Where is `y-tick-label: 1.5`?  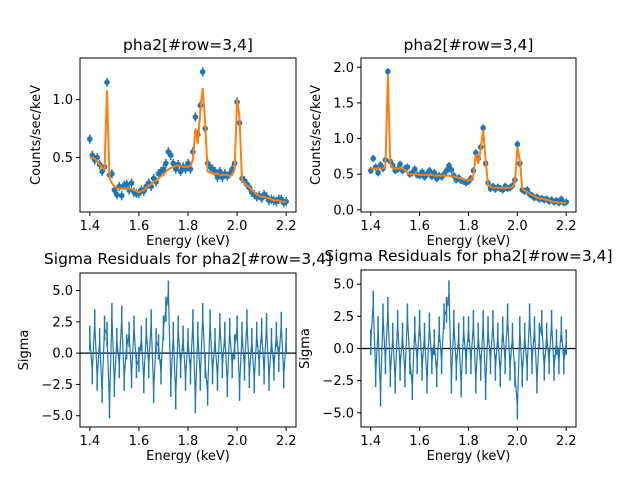
y-tick-label: 1.5 is located at coordinates (343, 103).